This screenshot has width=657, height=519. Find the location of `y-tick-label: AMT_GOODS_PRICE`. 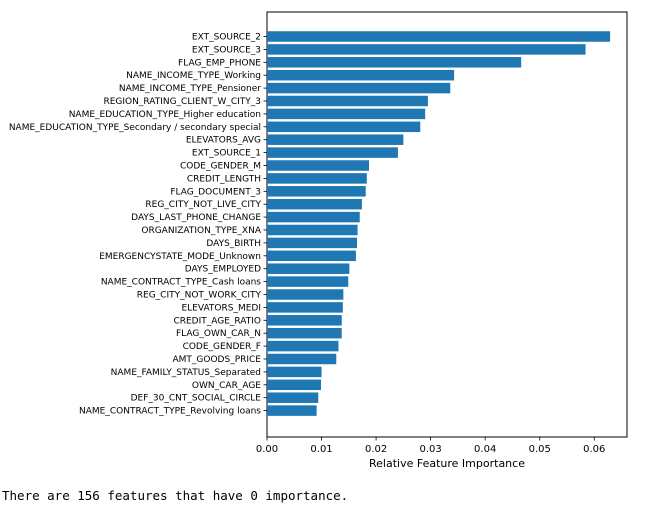

y-tick-label: AMT_GOODS_PRICE is located at coordinates (216, 360).